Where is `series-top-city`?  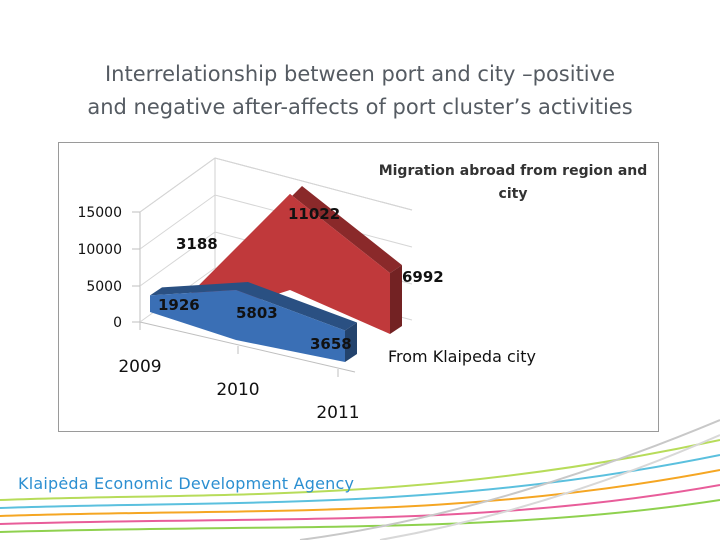 series-top-city is located at coordinates (253, 306).